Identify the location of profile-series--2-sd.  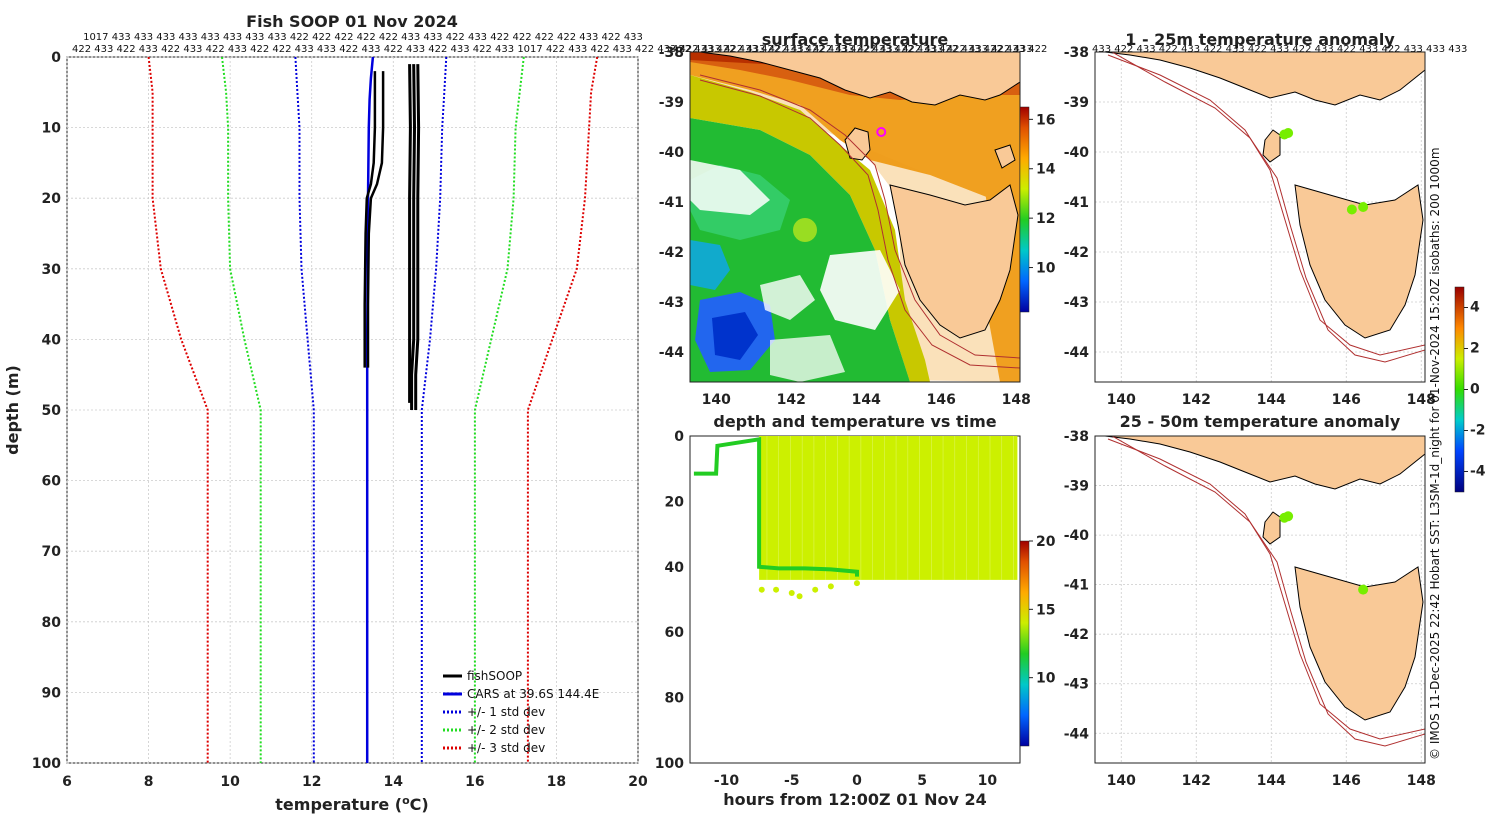
(241, 410).